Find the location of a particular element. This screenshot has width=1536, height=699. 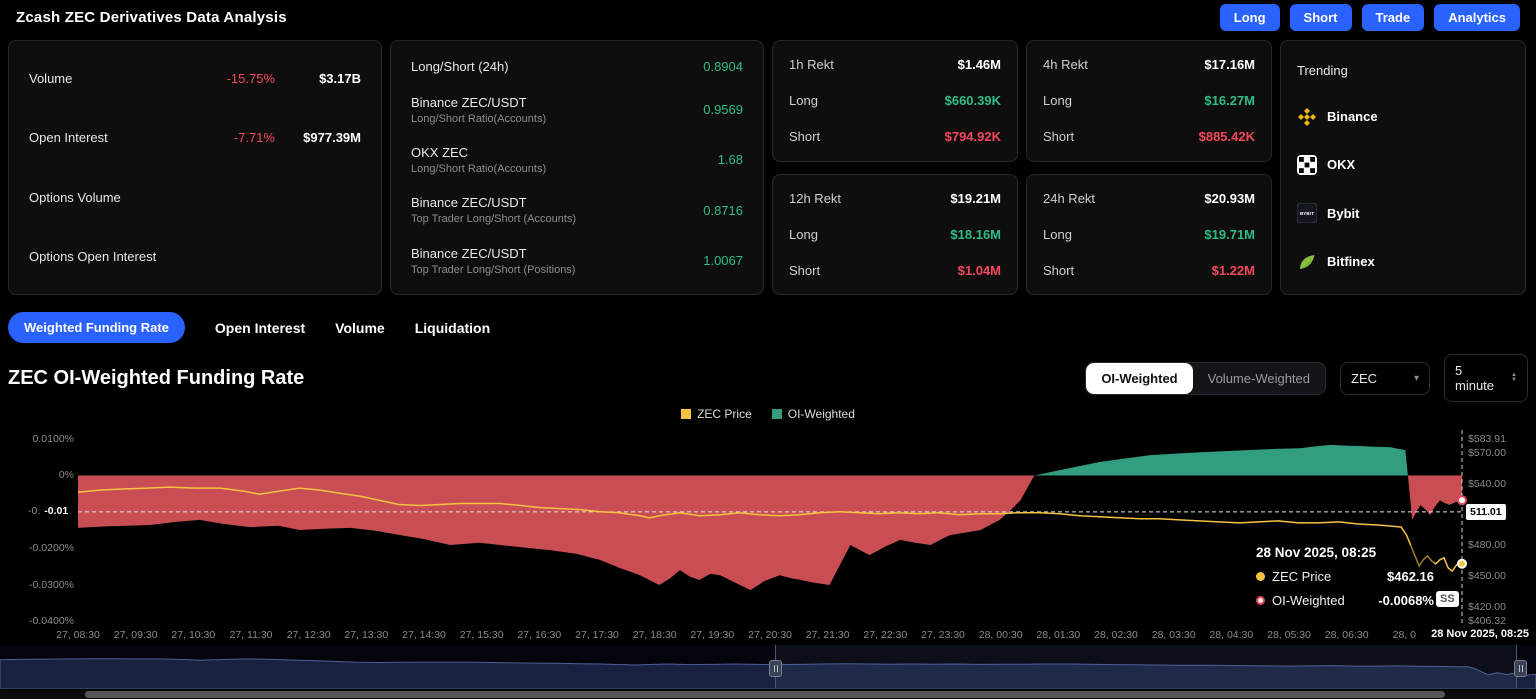

y-axis-label: -0.0200% is located at coordinates (51, 548).